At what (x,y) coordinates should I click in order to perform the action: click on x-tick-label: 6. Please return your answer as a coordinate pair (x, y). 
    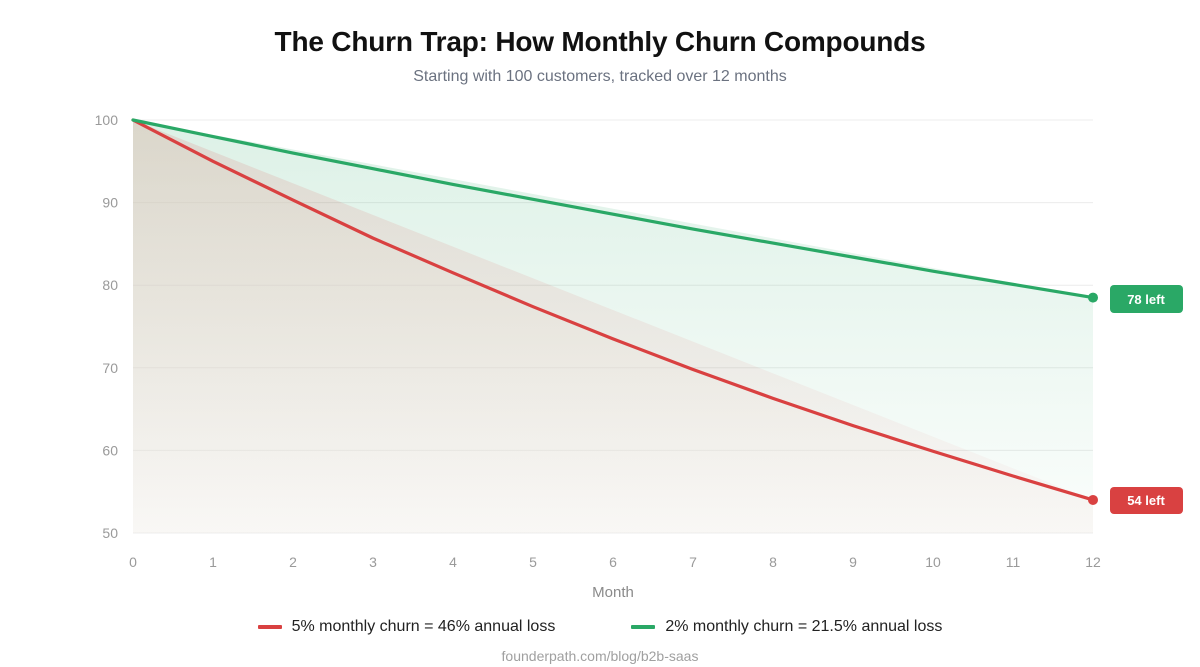
    Looking at the image, I should click on (613, 562).